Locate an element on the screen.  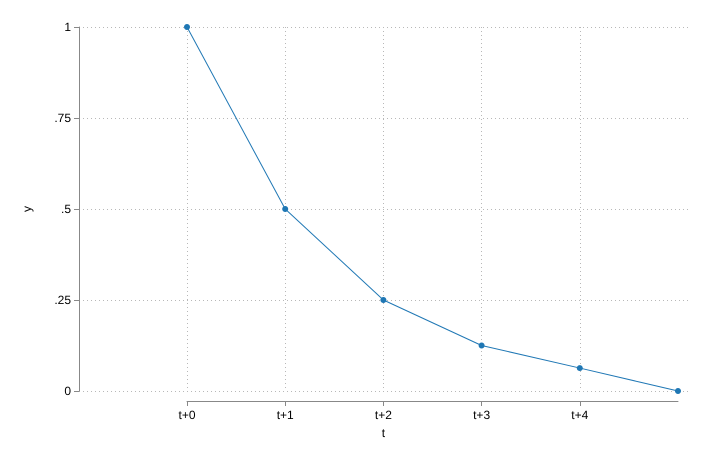
x-tick-label: t+0 is located at coordinates (187, 415).